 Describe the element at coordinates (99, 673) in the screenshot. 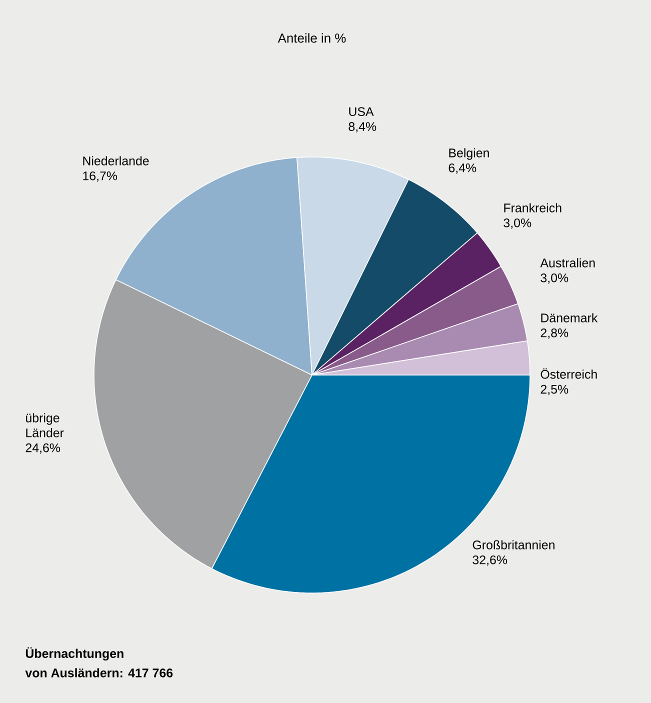

I see `text: von Ausländern: 417 766` at that location.